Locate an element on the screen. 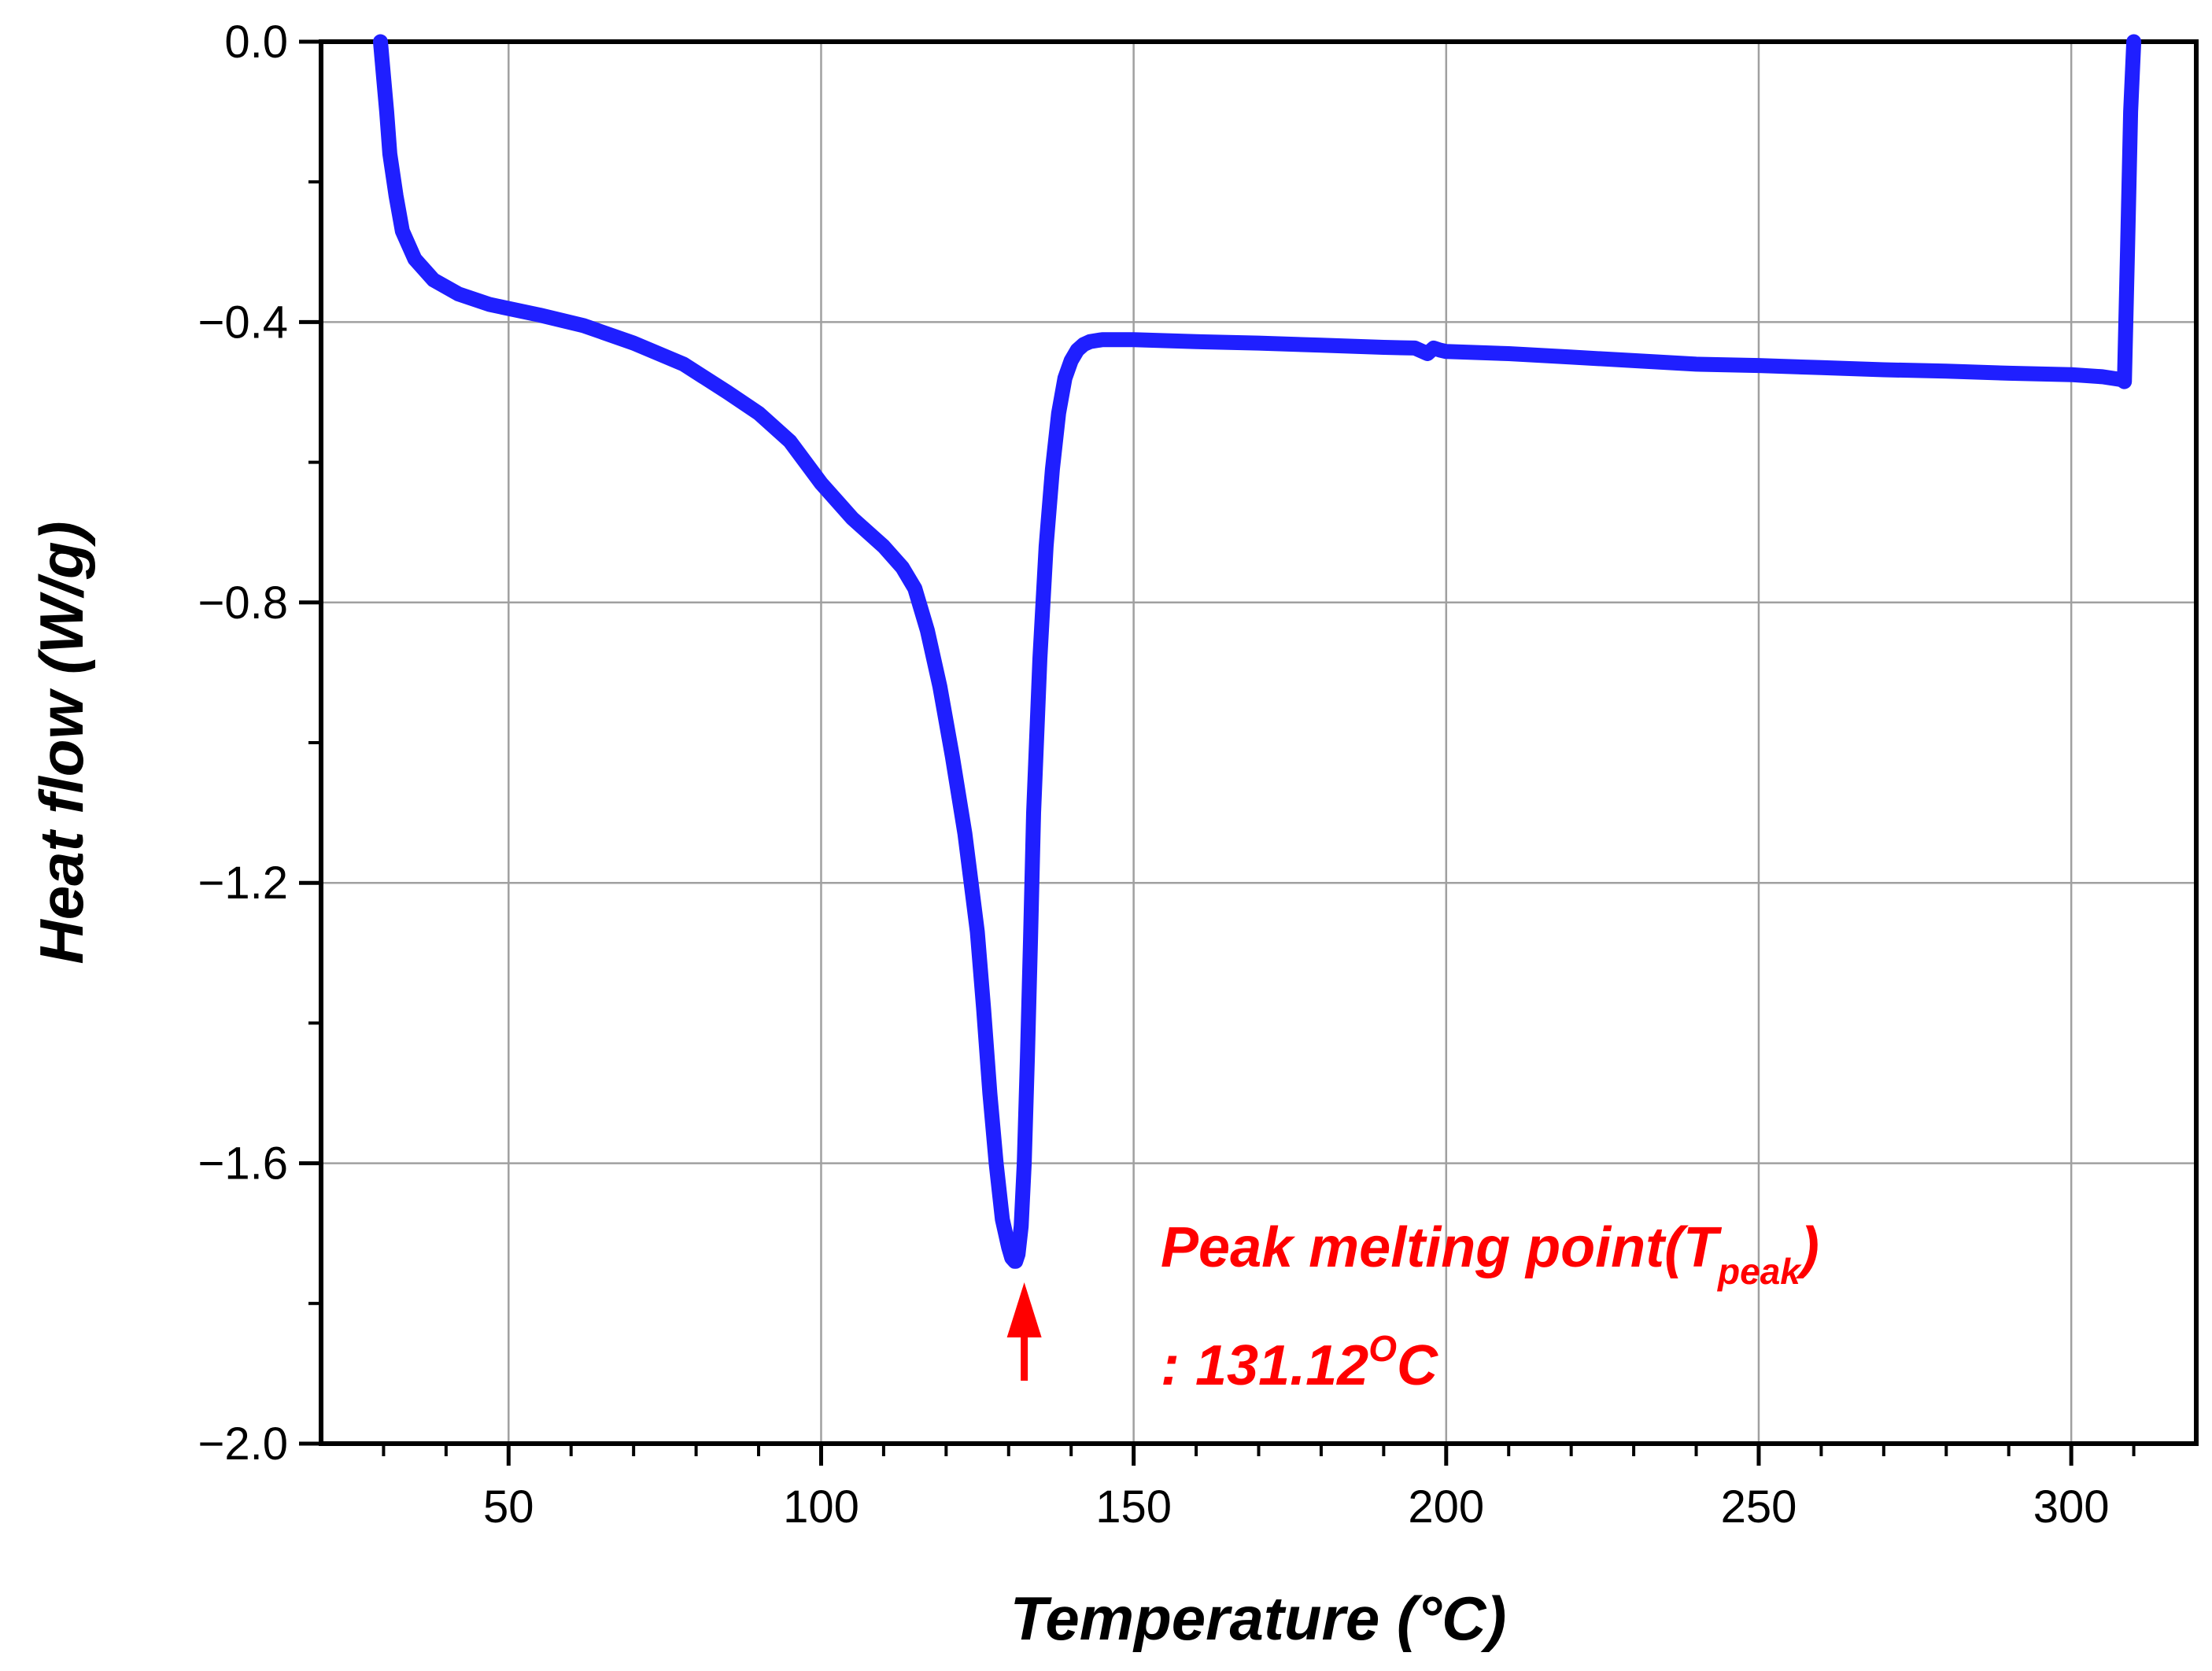 The height and width of the screenshot is (1671, 2212). annotation-unit: C is located at coordinates (1417, 1366).